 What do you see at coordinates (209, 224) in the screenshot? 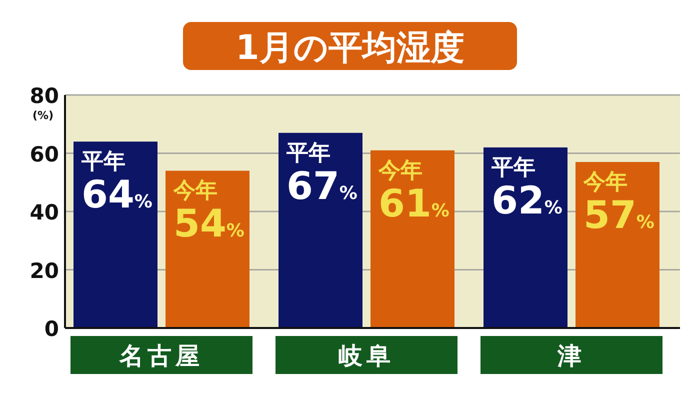
I see `data-label: 54%` at bounding box center [209, 224].